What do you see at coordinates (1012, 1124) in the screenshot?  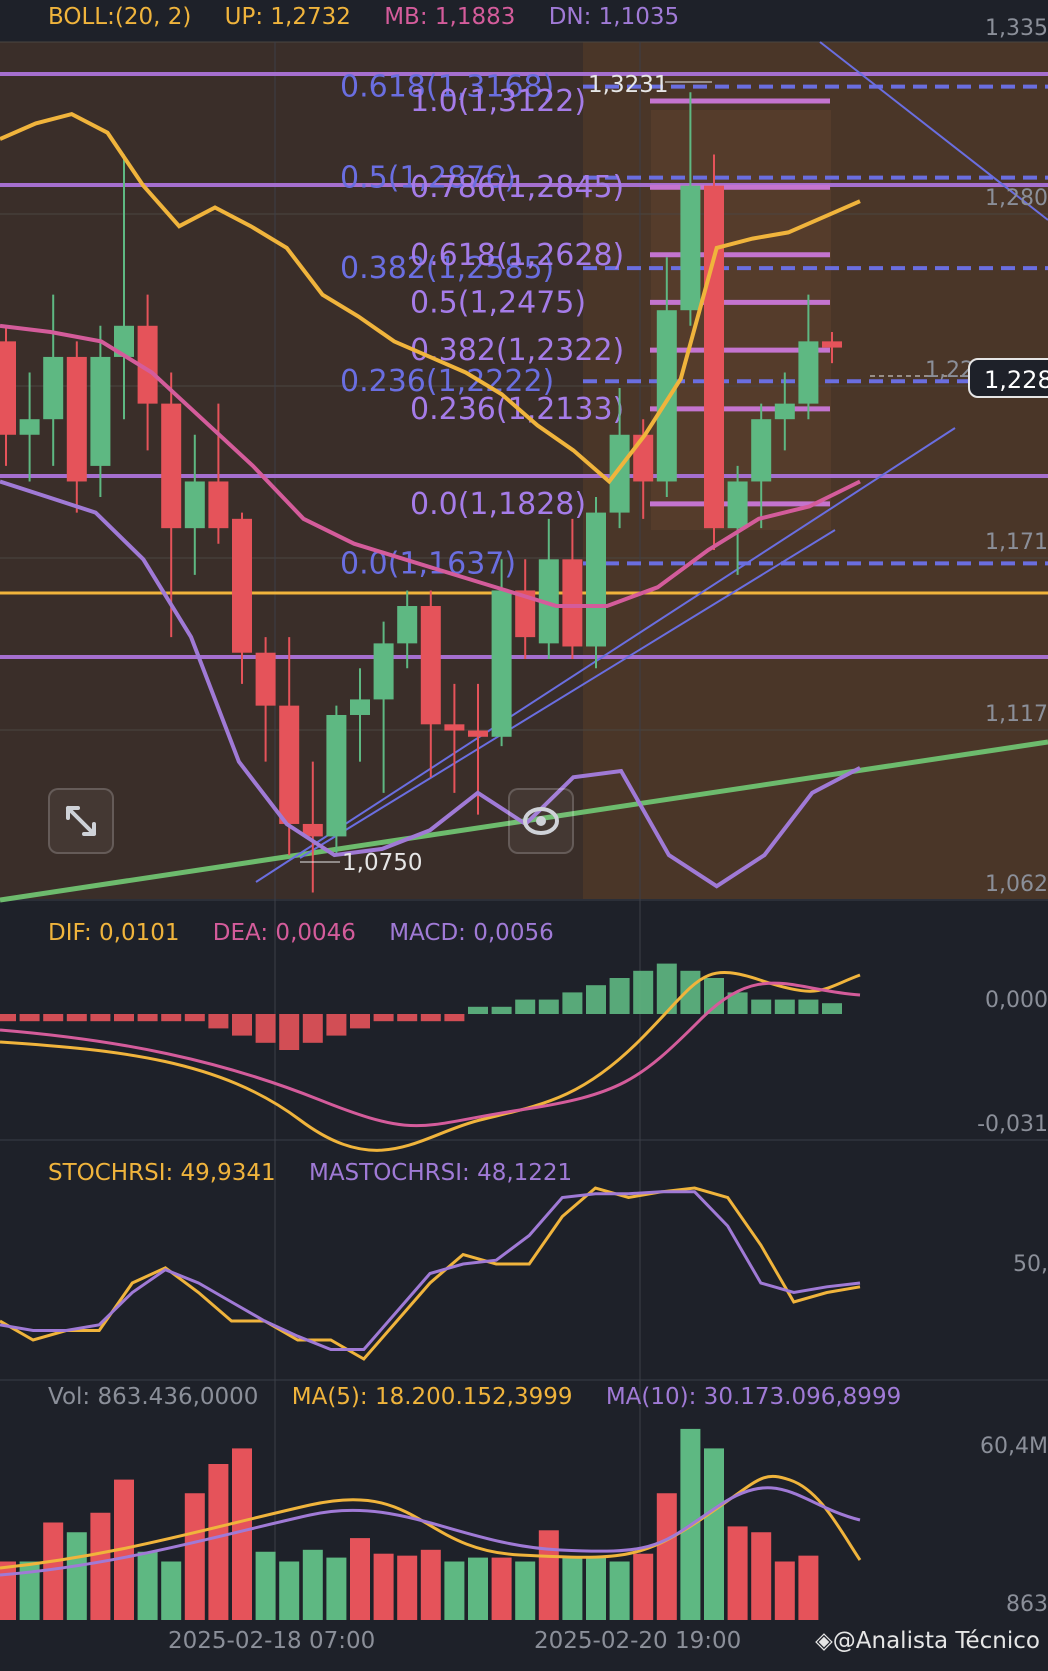 I see `macd-axis-tick: -0,031` at bounding box center [1012, 1124].